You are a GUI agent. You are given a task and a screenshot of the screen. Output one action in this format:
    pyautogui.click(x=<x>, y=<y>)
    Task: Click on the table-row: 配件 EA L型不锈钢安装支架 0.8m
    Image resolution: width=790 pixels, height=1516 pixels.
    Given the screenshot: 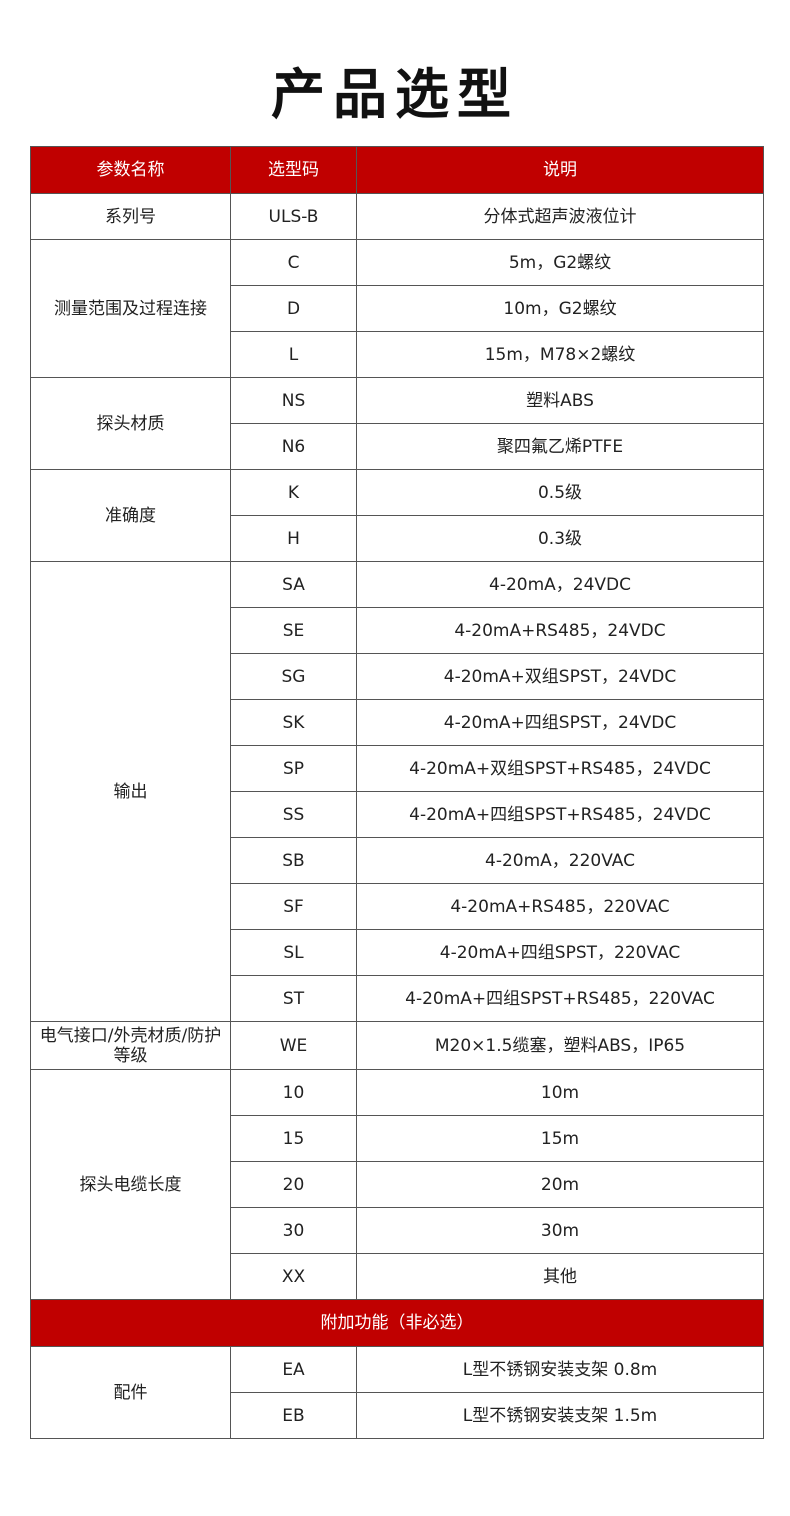 What is the action you would take?
    pyautogui.click(x=397, y=1392)
    